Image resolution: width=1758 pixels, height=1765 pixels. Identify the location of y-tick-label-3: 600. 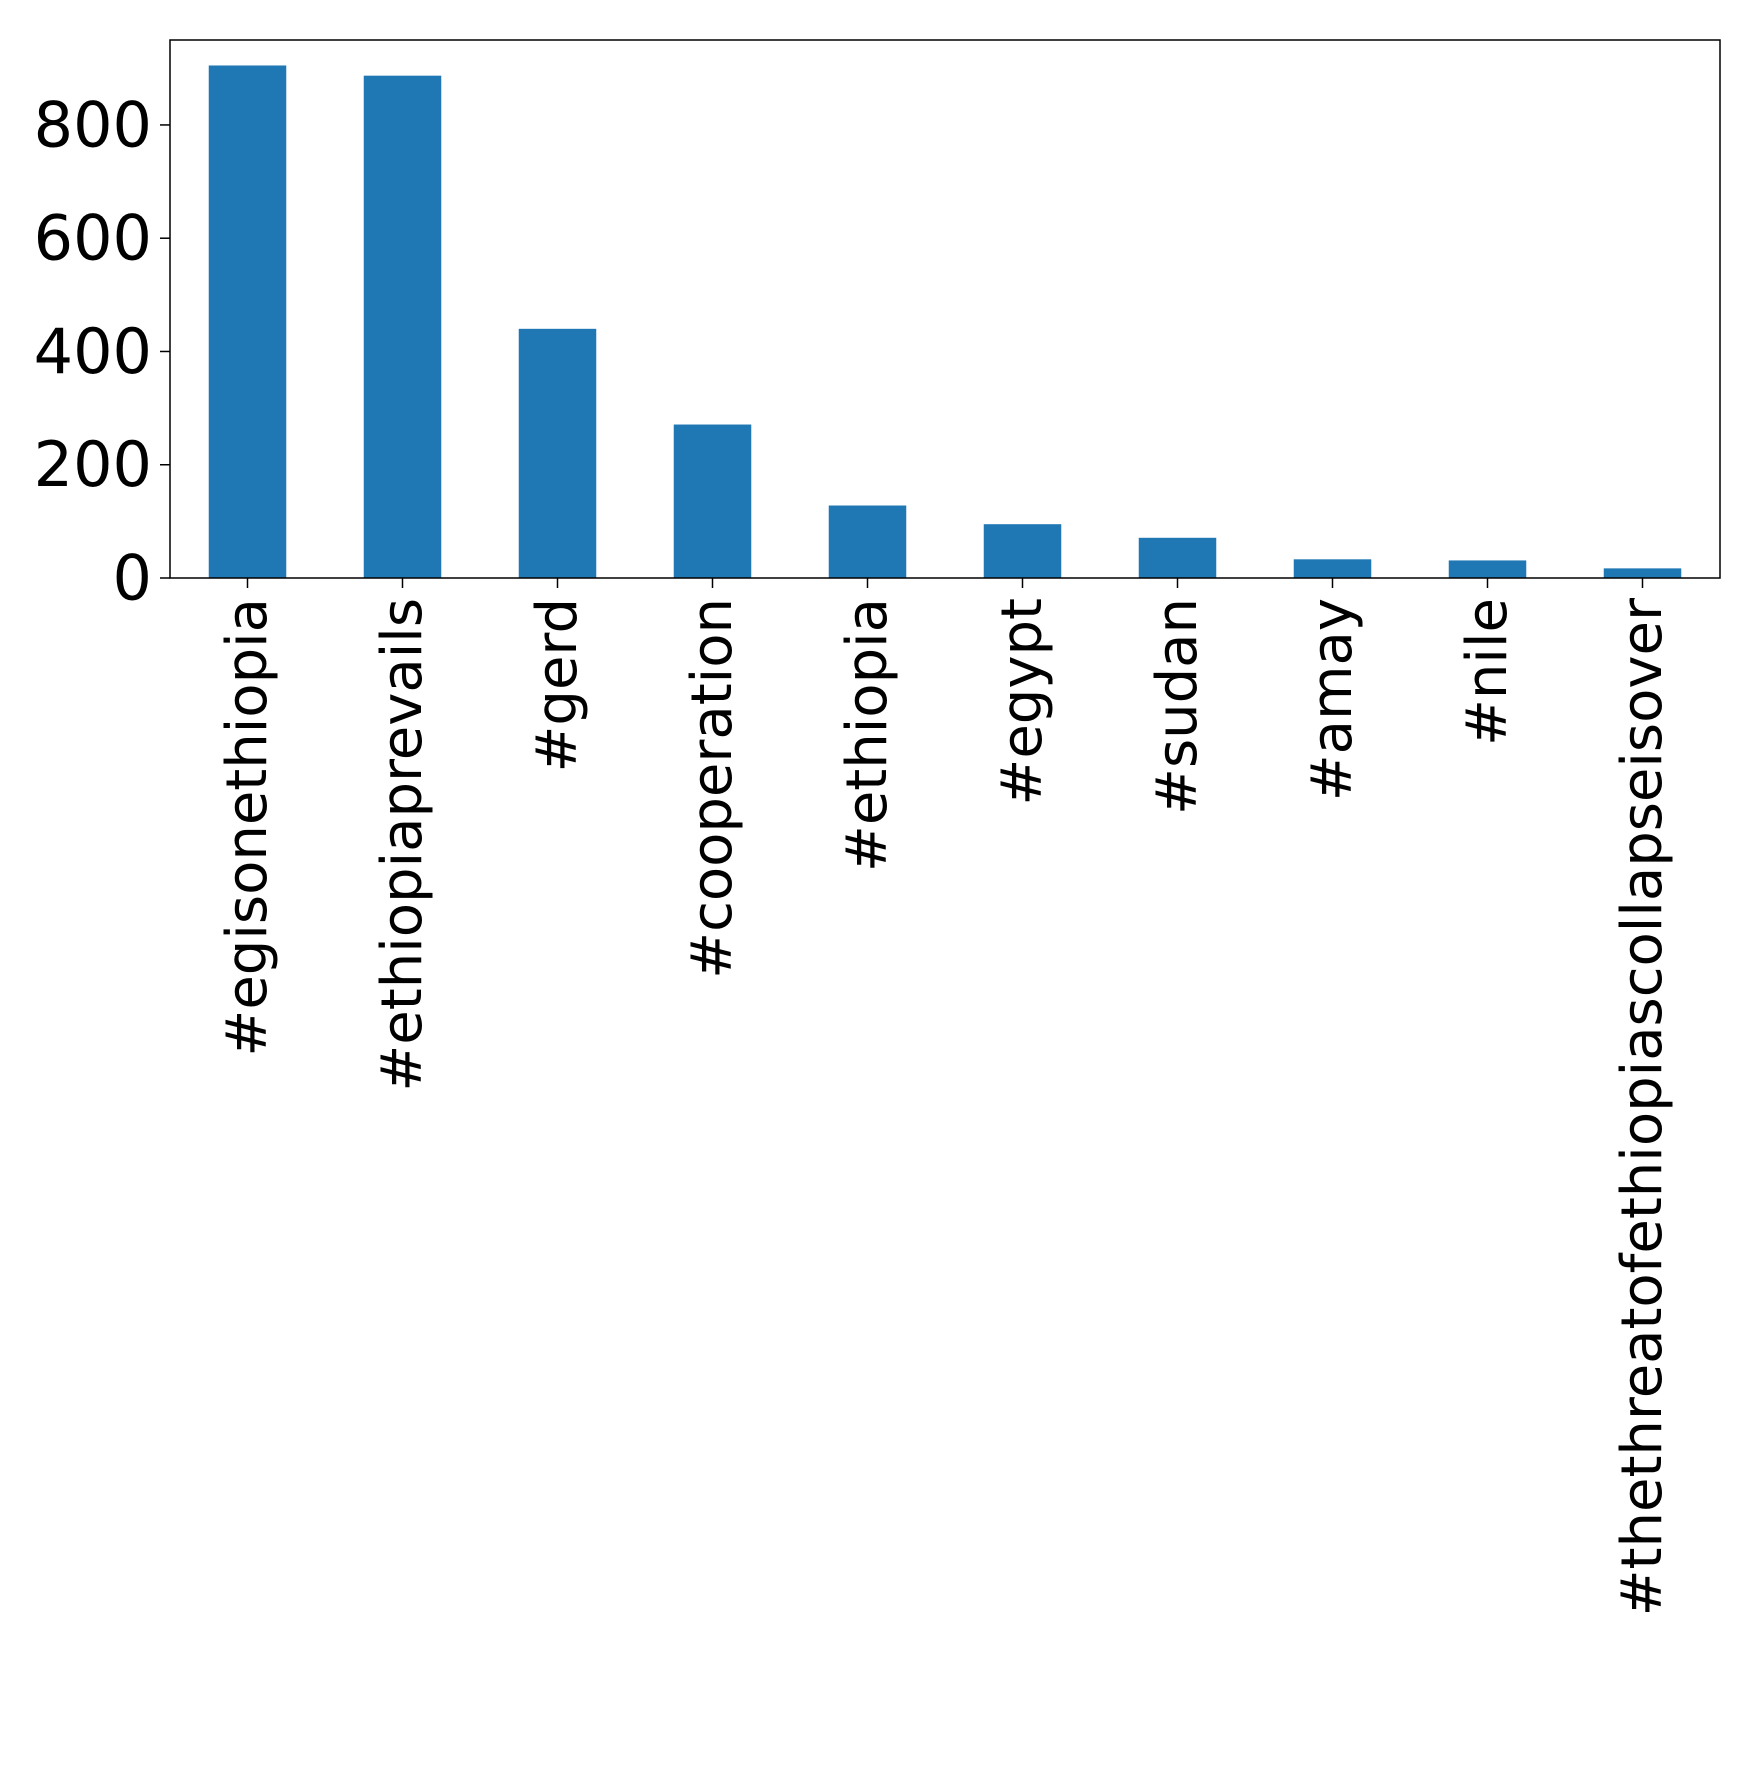
(93, 238).